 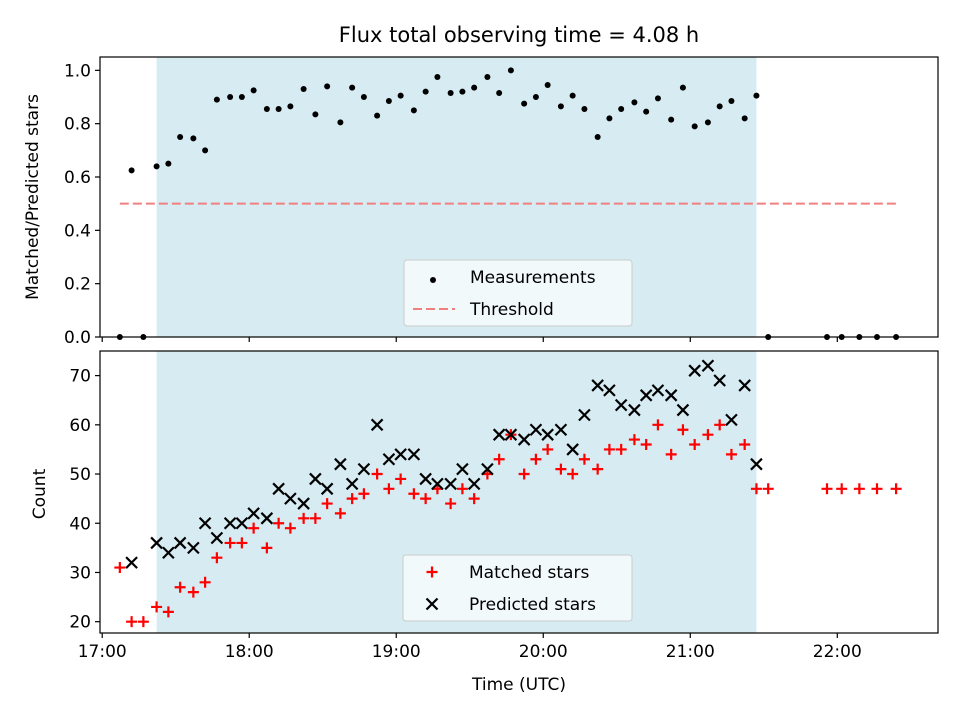 I want to click on y-tick-label: 50, so click(x=80, y=475).